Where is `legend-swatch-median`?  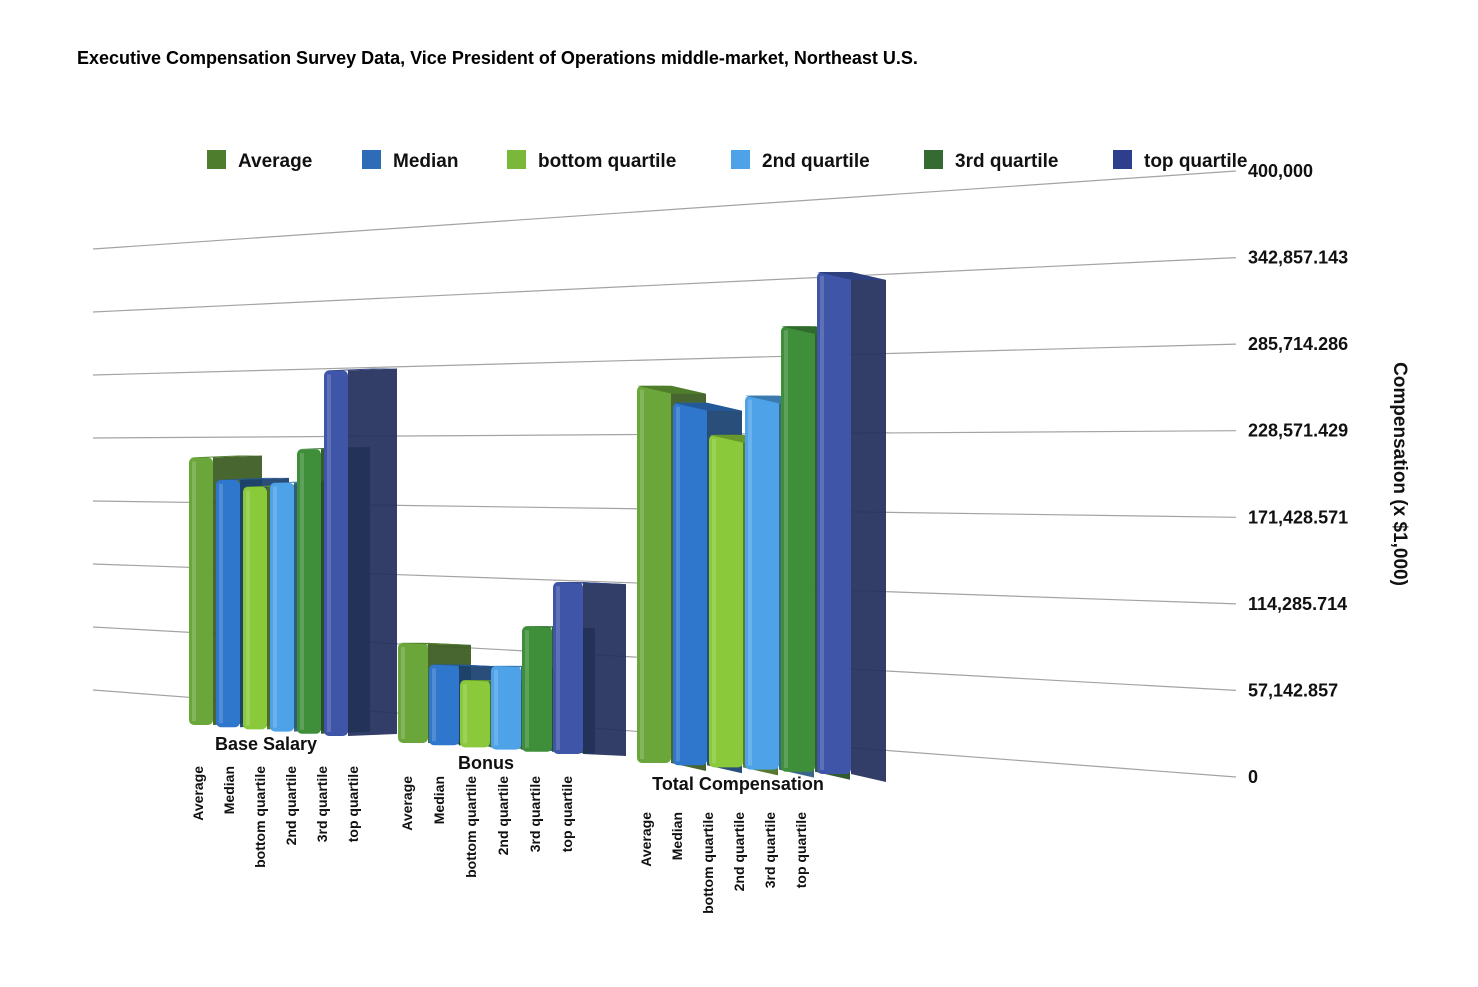 legend-swatch-median is located at coordinates (371, 159).